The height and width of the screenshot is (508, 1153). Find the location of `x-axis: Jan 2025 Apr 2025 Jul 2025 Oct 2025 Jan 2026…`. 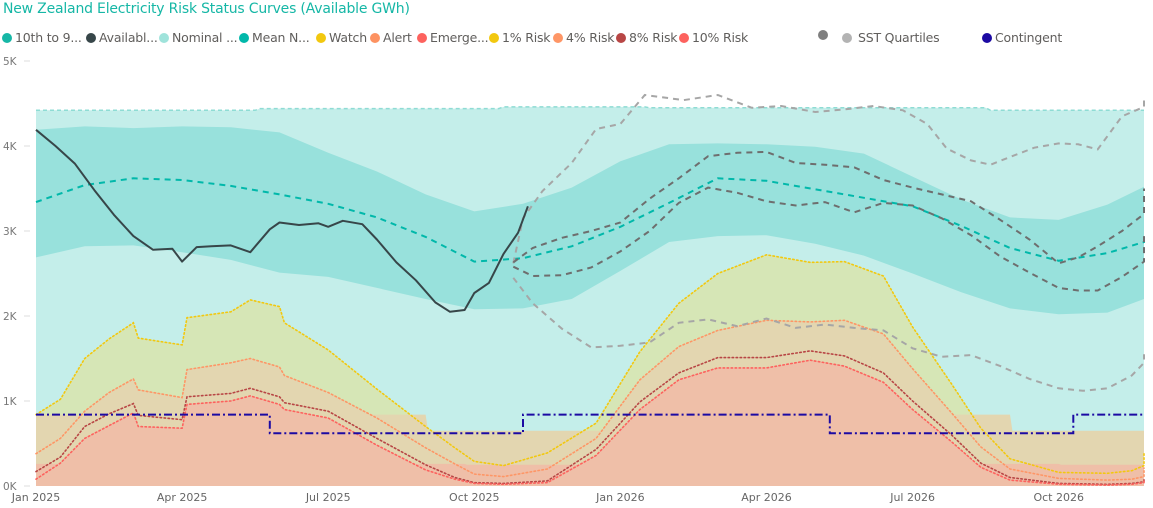

x-axis: Jan 2025 Apr 2025 Jul 2025 Oct 2025 Jan 2026… is located at coordinates (547, 497).